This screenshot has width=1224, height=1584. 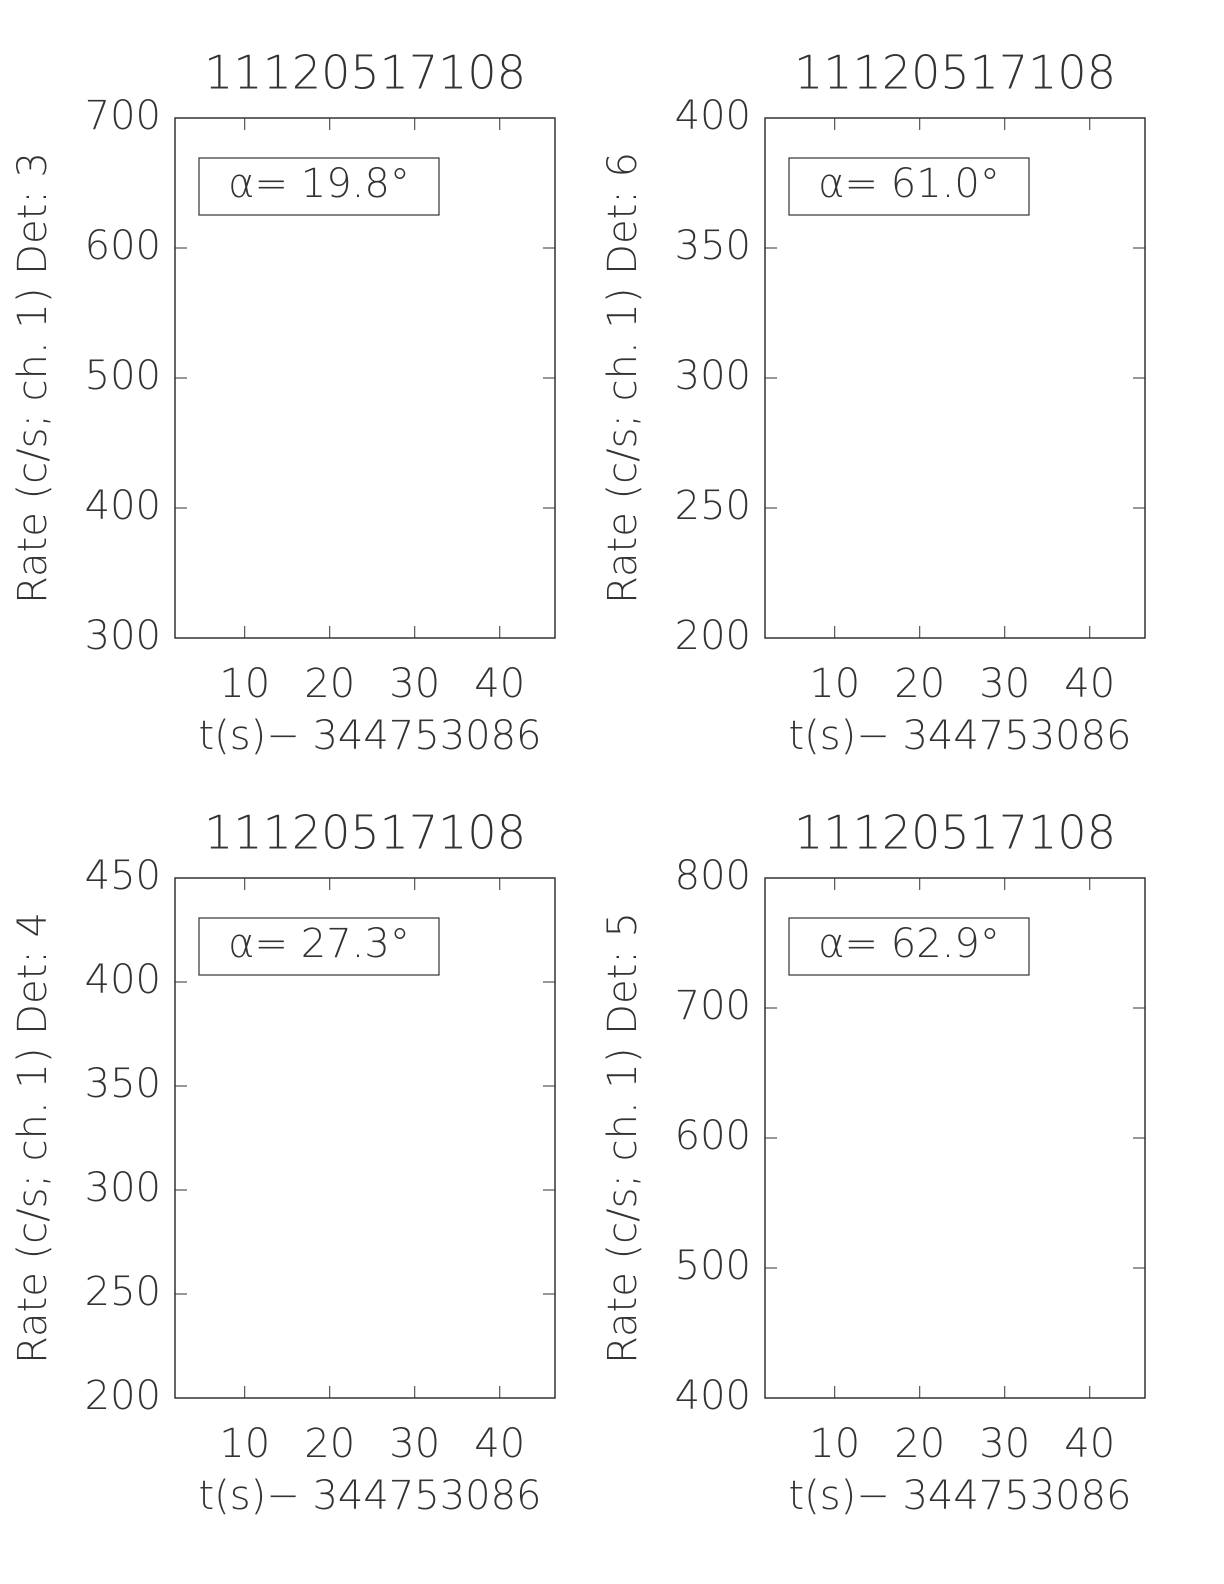 What do you see at coordinates (623, 378) in the screenshot?
I see `y-axis-label: Rate (c/s; ch. 1) Det: 6` at bounding box center [623, 378].